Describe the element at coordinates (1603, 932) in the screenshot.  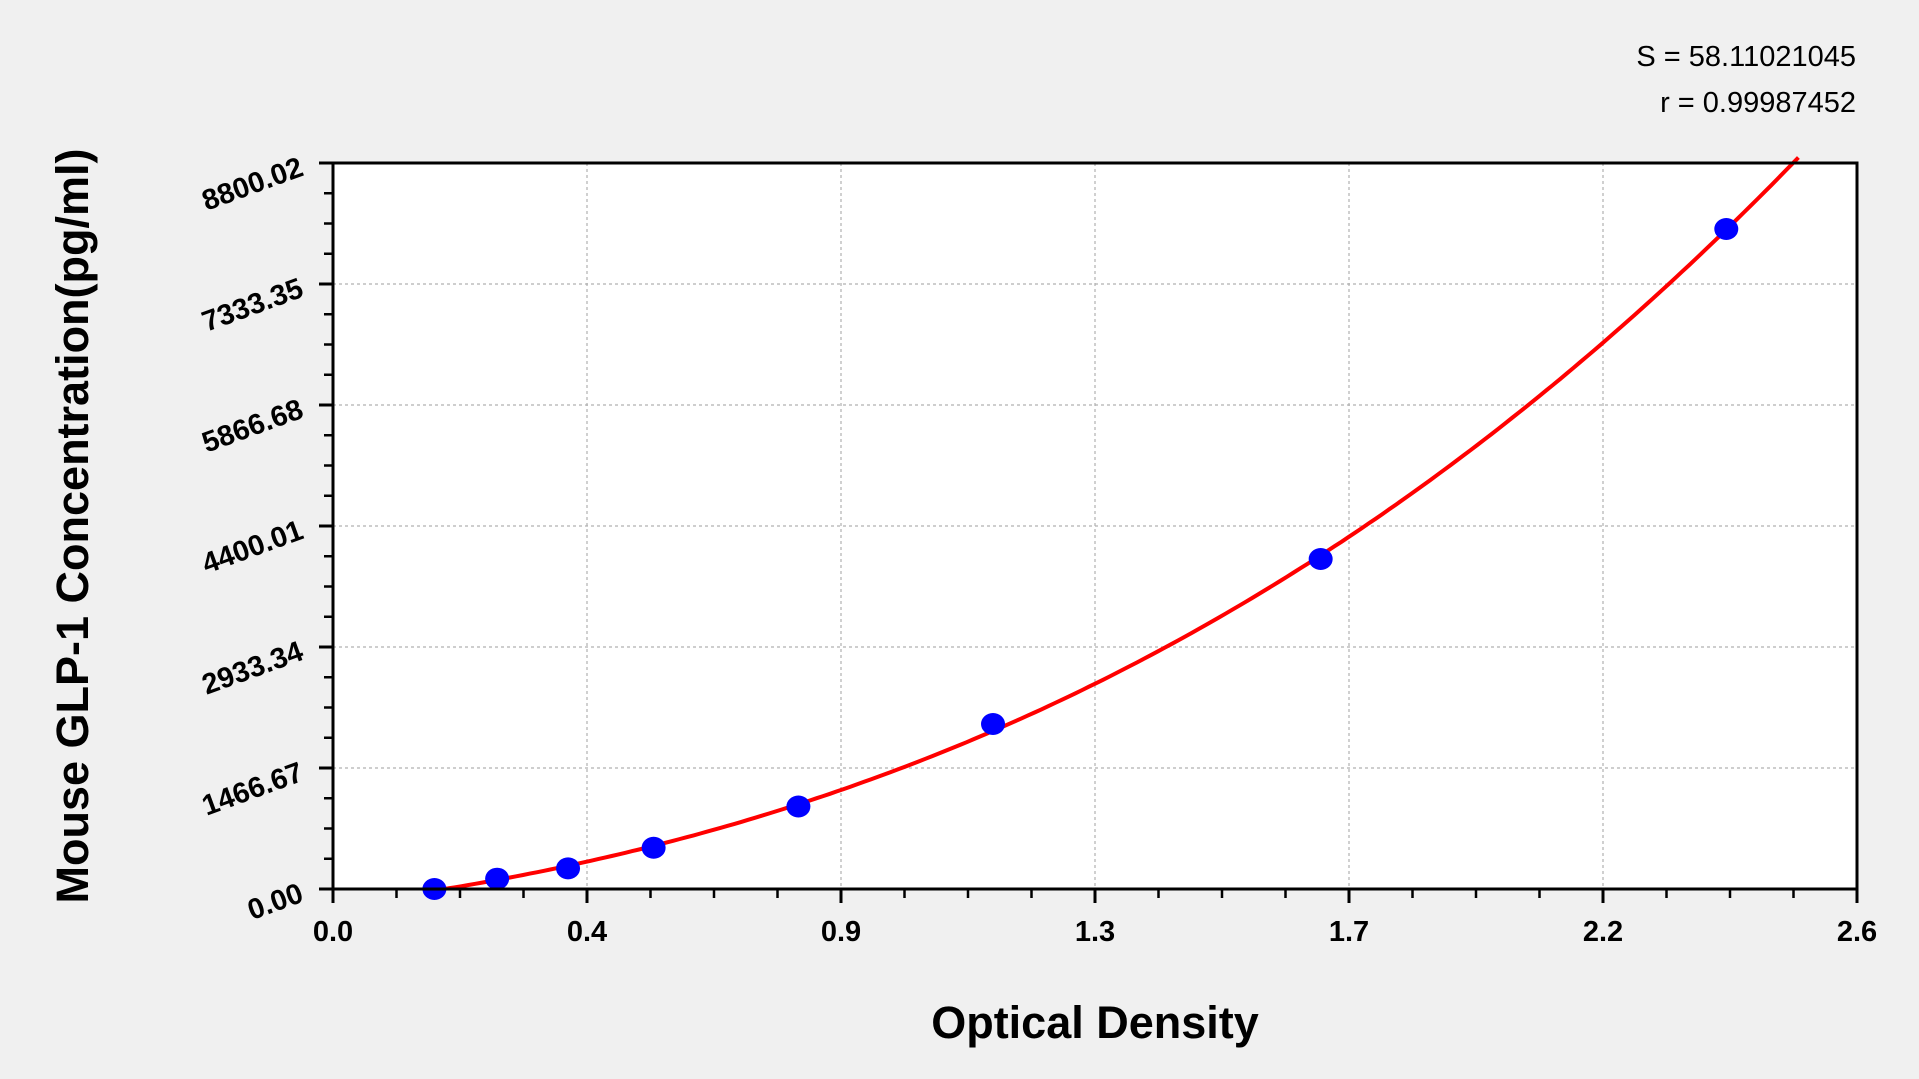
I see `x-tick-label: 2.2` at that location.